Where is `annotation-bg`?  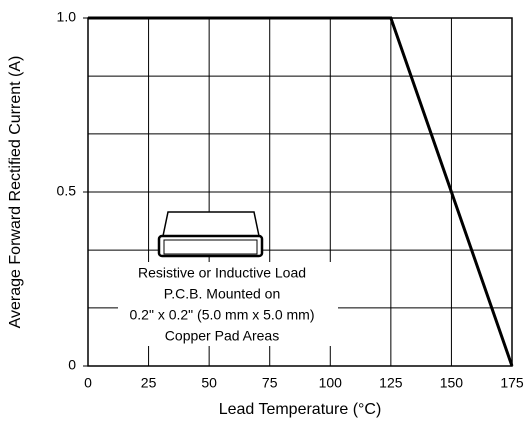 annotation-bg is located at coordinates (228, 304).